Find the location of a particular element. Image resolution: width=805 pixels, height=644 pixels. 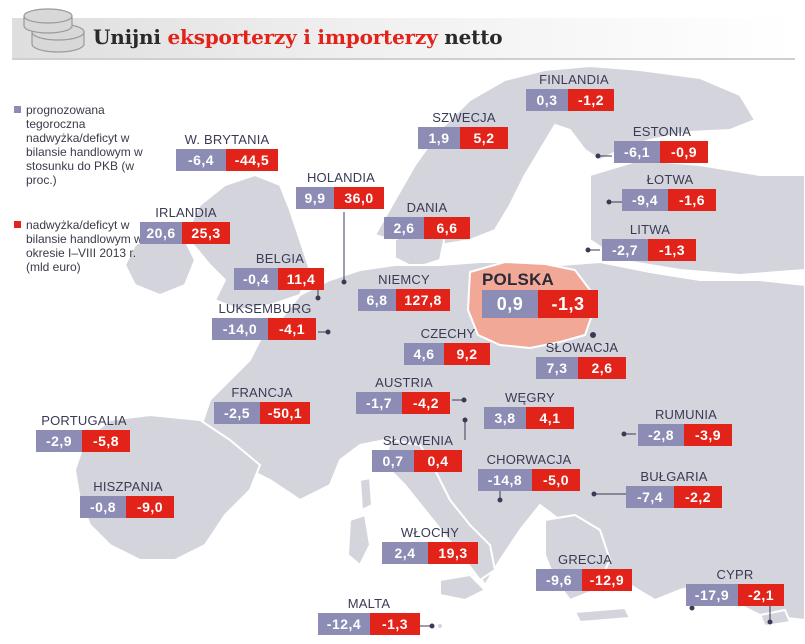

gdp-value: -2,7 is located at coordinates (625, 250).